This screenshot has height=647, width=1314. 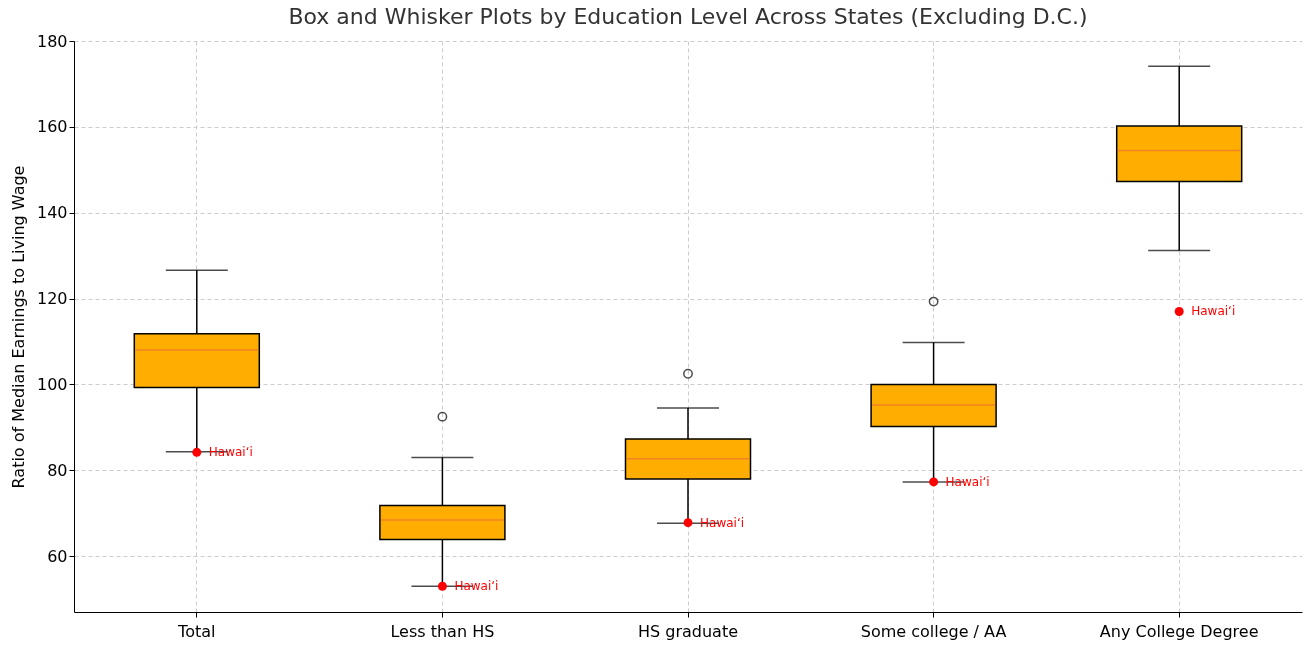 What do you see at coordinates (196, 631) in the screenshot?
I see `x-tick-label: Total` at bounding box center [196, 631].